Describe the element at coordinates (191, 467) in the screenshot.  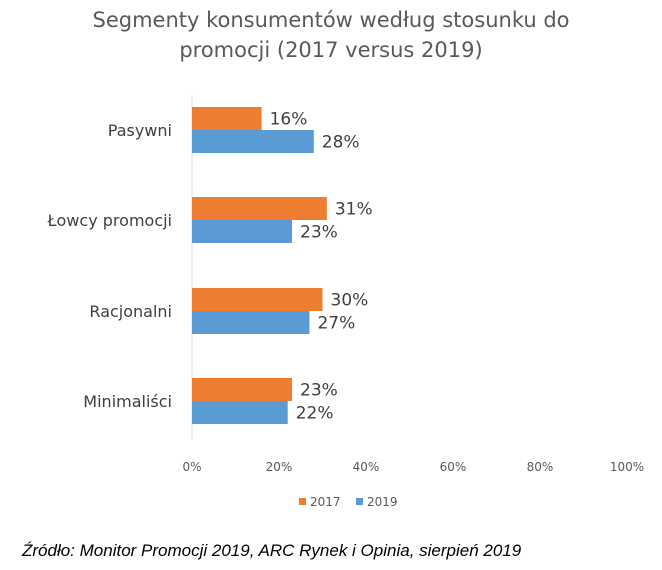
I see `x-tick-label: 0%` at that location.